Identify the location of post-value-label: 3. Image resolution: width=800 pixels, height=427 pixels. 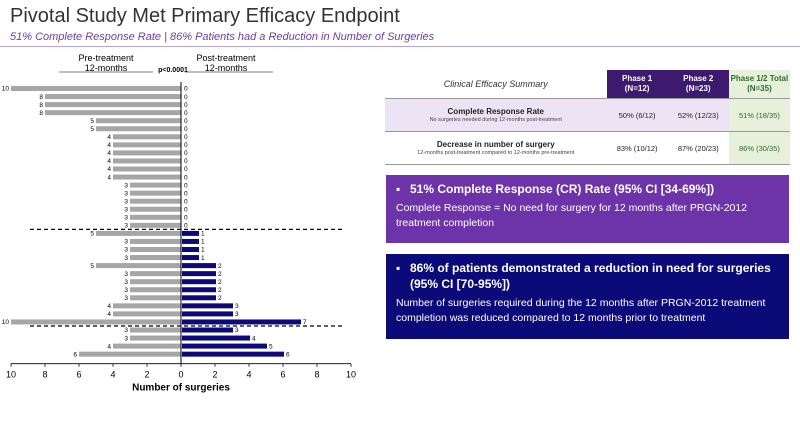
(237, 314).